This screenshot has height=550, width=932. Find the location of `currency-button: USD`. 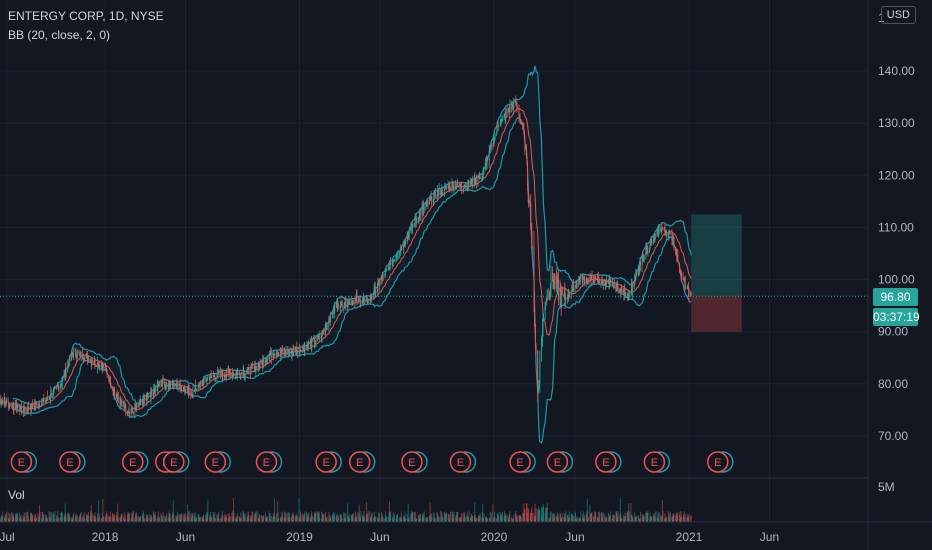

currency-button: USD is located at coordinates (898, 15).